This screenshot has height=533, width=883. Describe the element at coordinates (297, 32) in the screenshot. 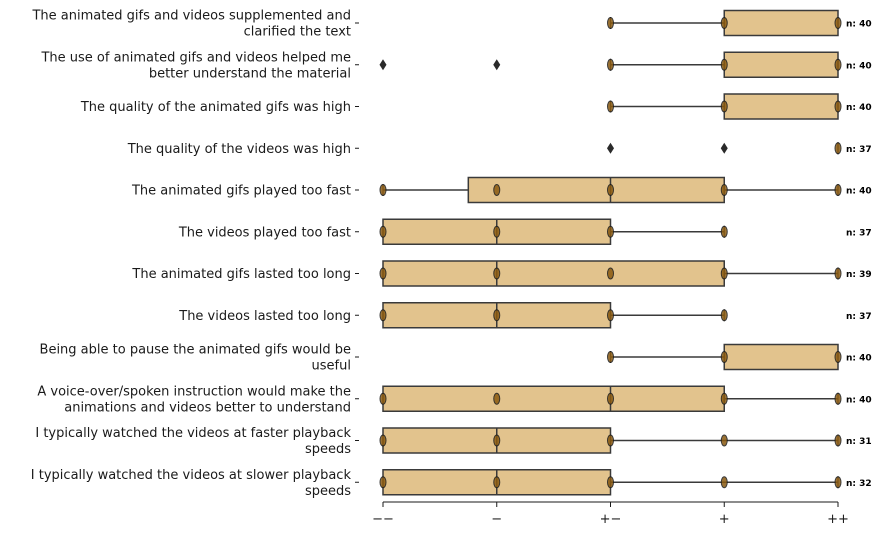

I see `question-label: clarified the text` at that location.